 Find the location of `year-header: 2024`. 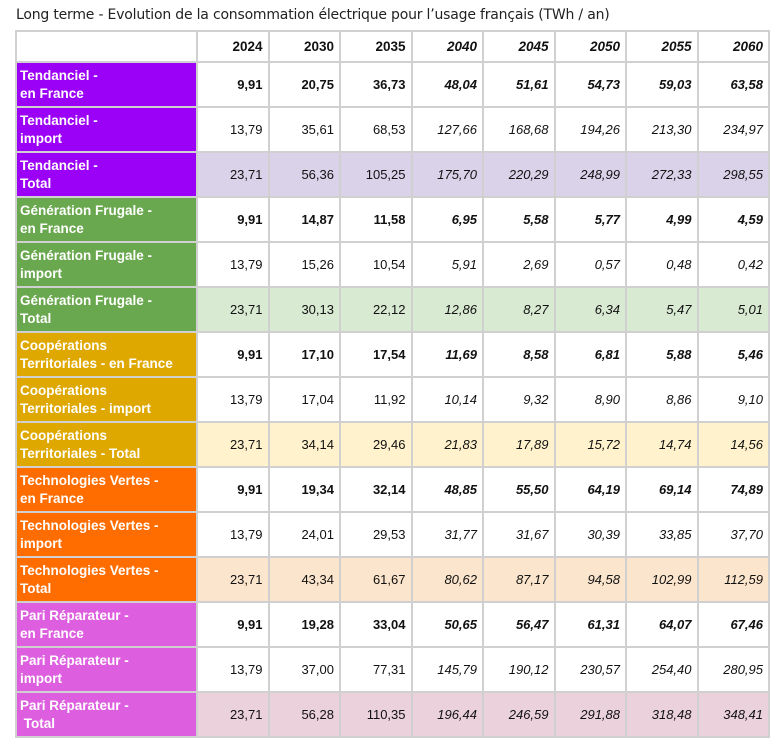

year-header: 2024 is located at coordinates (233, 46).